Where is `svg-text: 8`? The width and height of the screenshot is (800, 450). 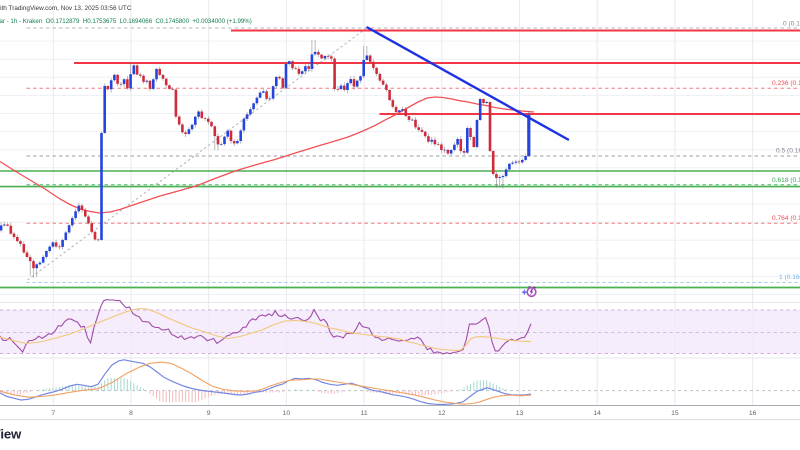 svg-text: 8 is located at coordinates (131, 413).